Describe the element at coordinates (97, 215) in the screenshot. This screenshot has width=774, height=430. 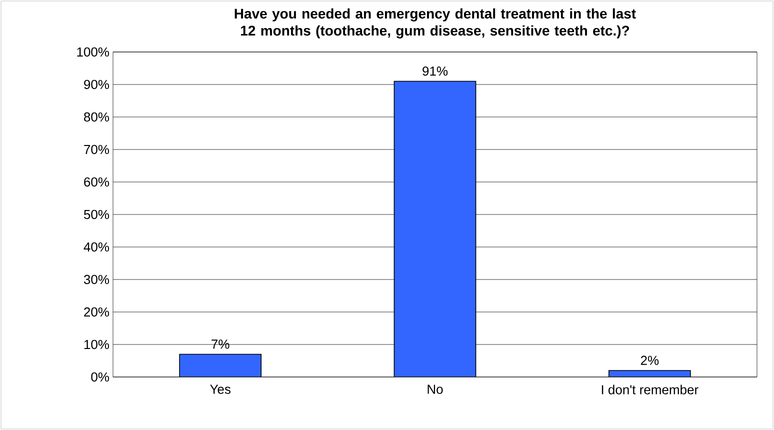
I see `y-tick-label: 50%` at that location.